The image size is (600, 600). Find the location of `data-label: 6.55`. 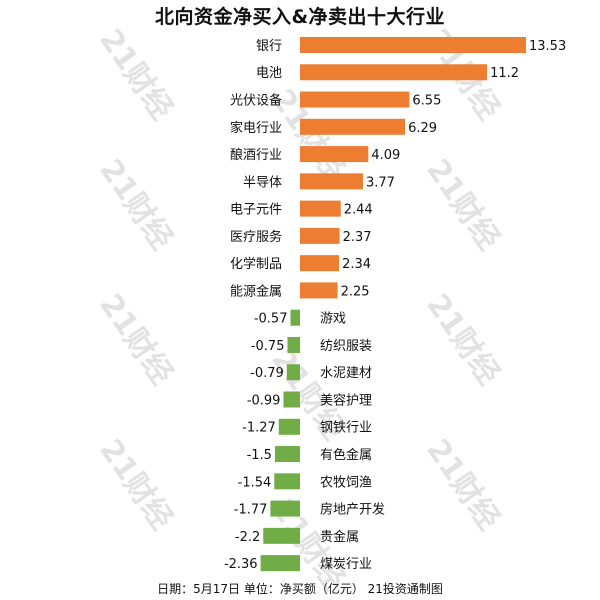

data-label: 6.55 is located at coordinates (426, 100).